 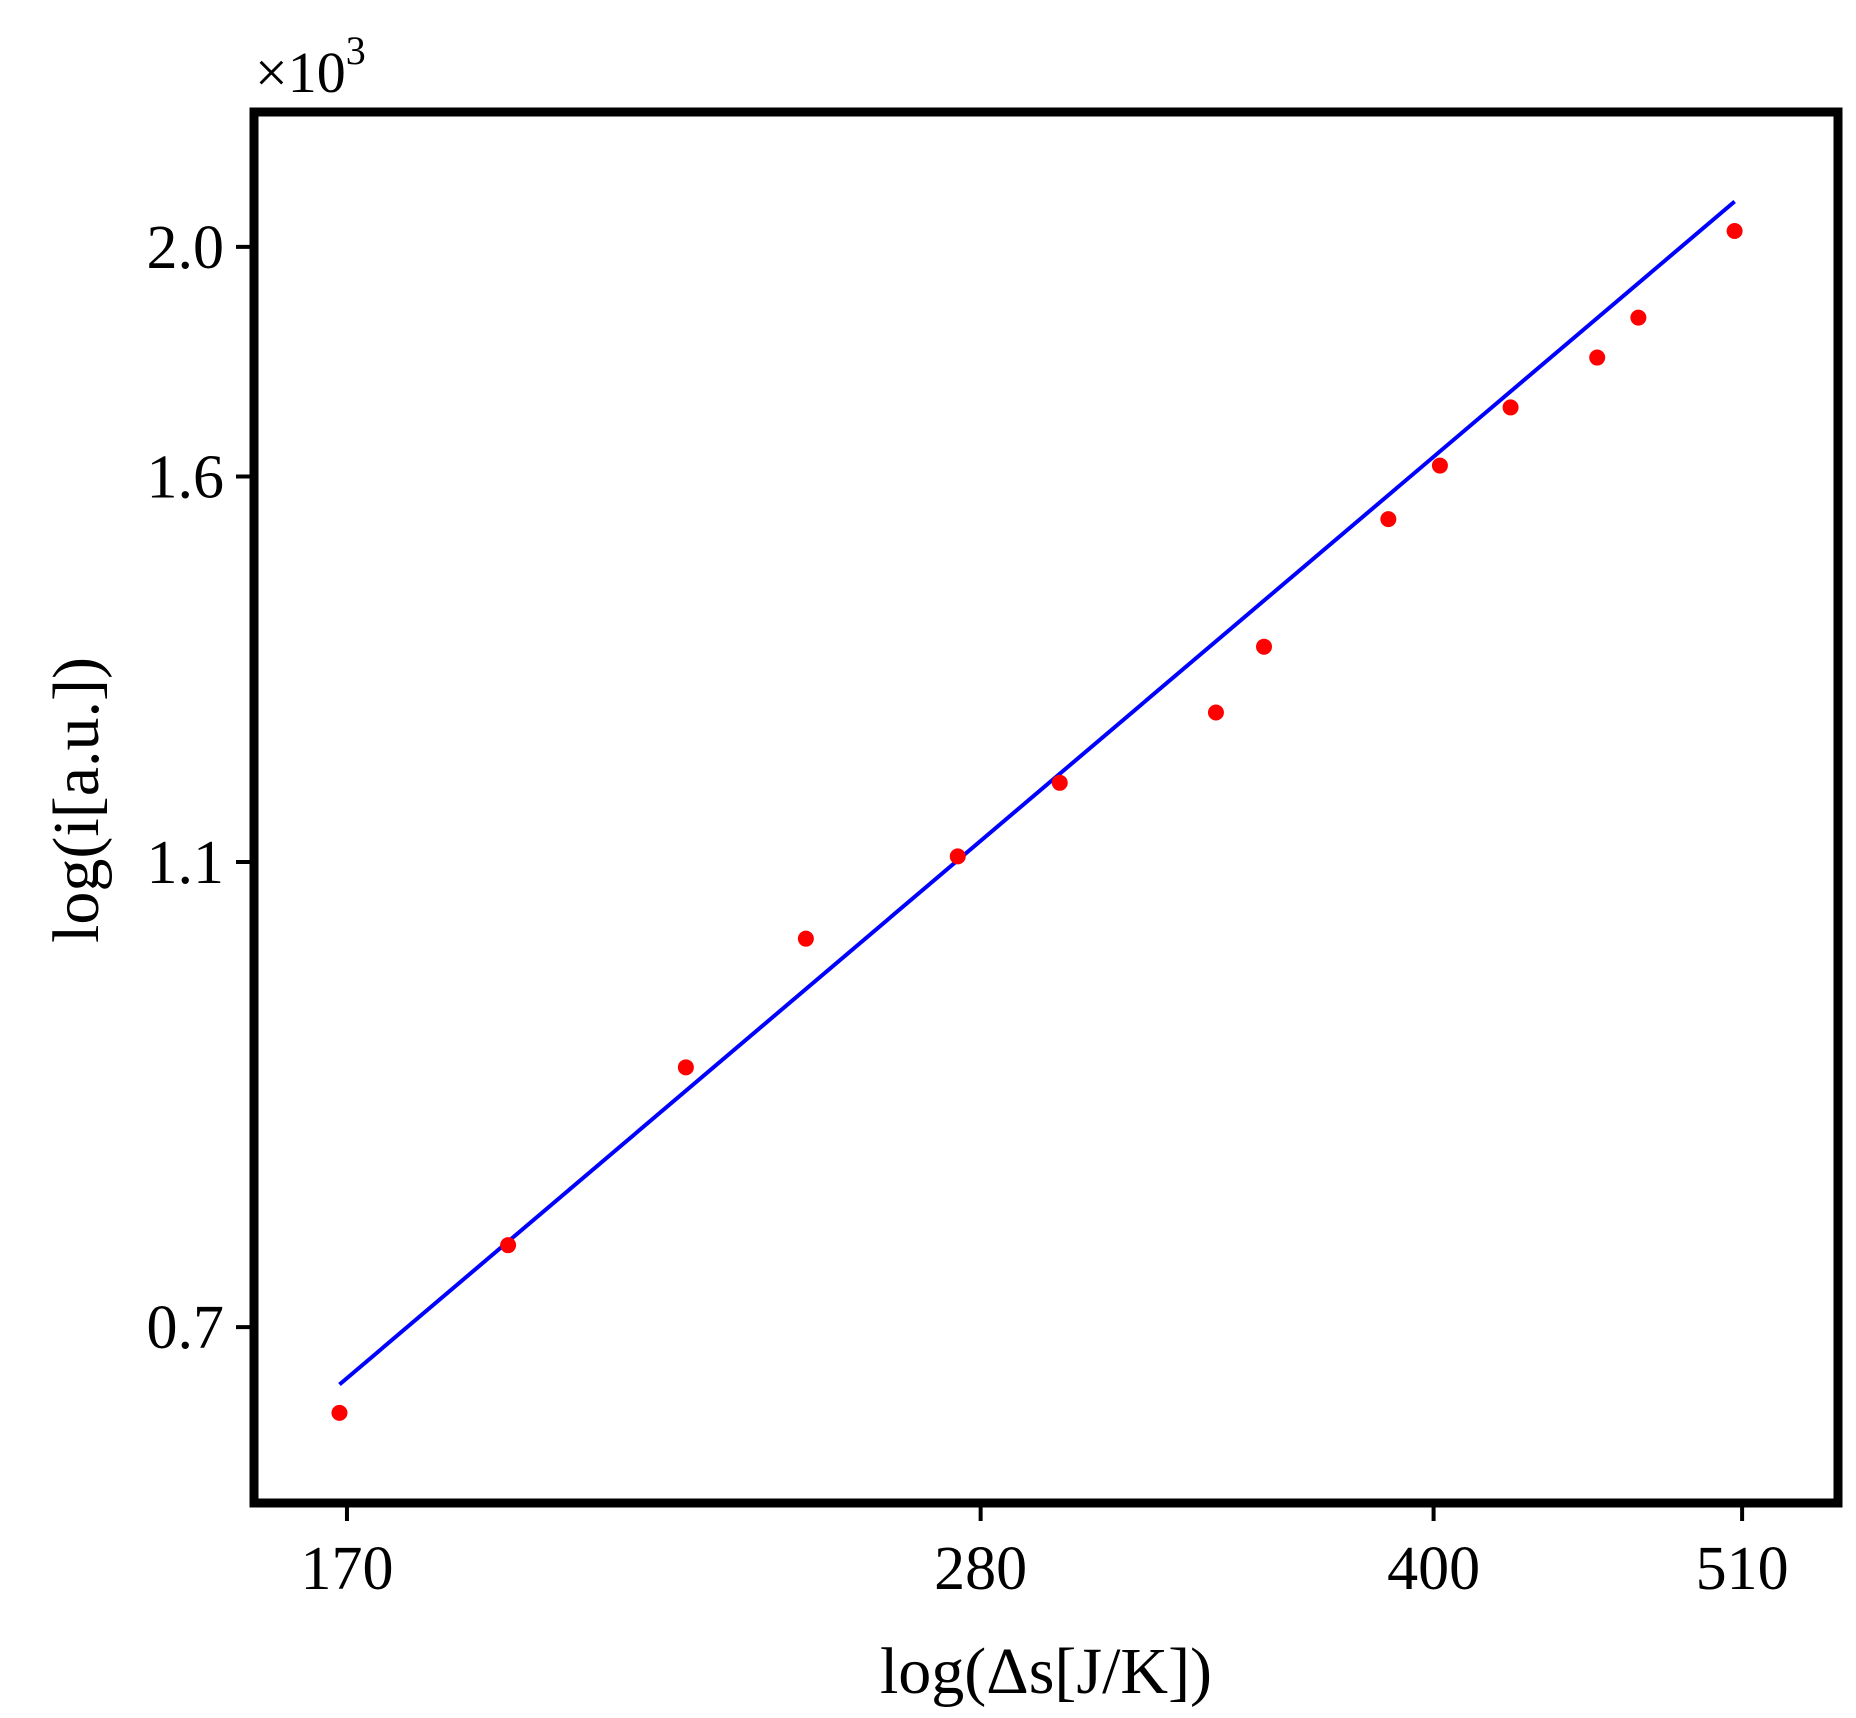 What do you see at coordinates (1742, 1569) in the screenshot?
I see `x-tick-label: 510` at bounding box center [1742, 1569].